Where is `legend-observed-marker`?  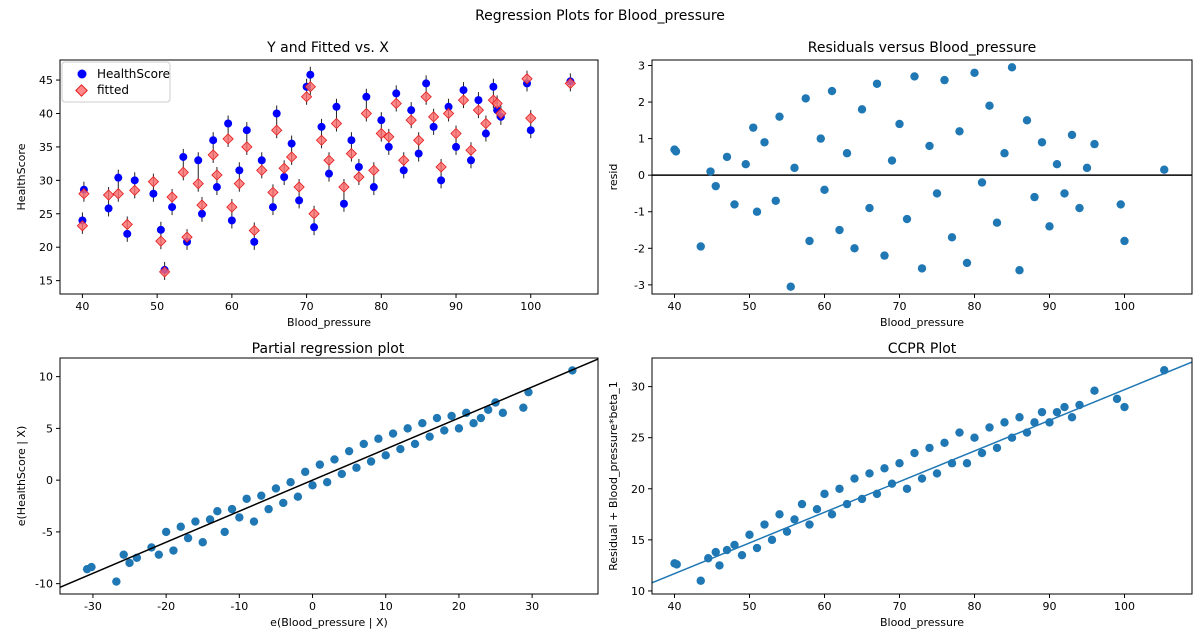 legend-observed-marker is located at coordinates (82, 74).